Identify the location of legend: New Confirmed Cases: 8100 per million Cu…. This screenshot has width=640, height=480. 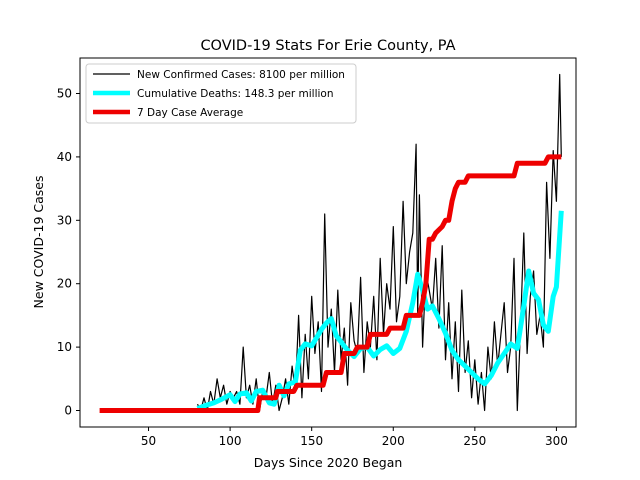
(221, 93).